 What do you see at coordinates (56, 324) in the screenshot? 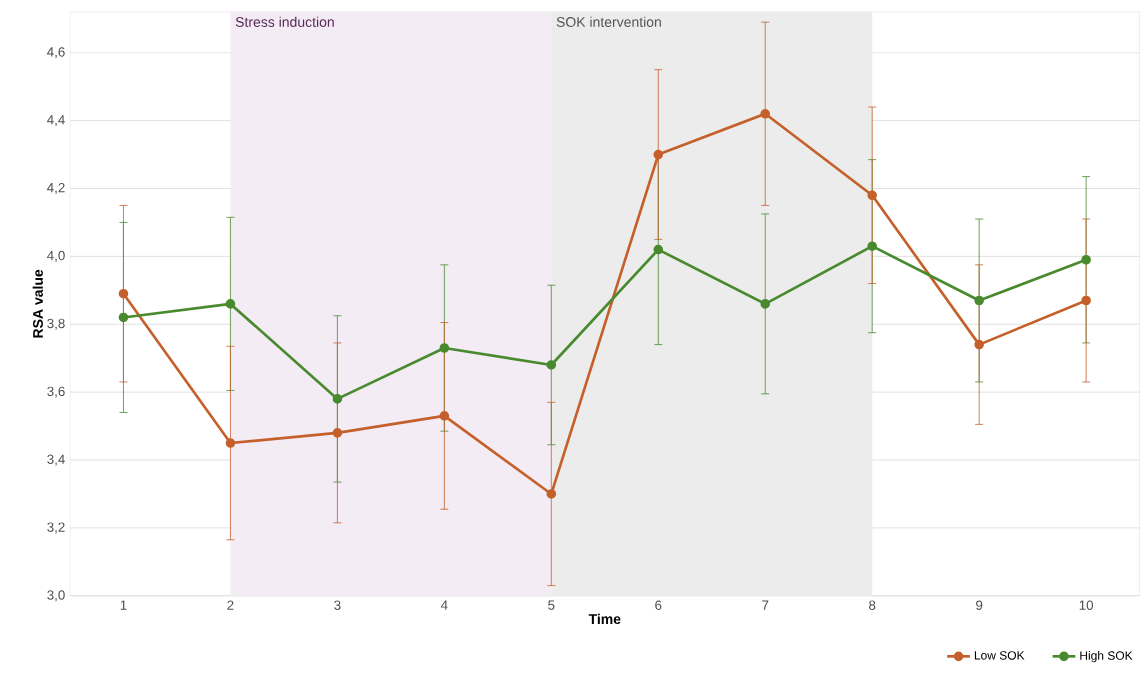
I see `y-tick-label: 3,8` at bounding box center [56, 324].